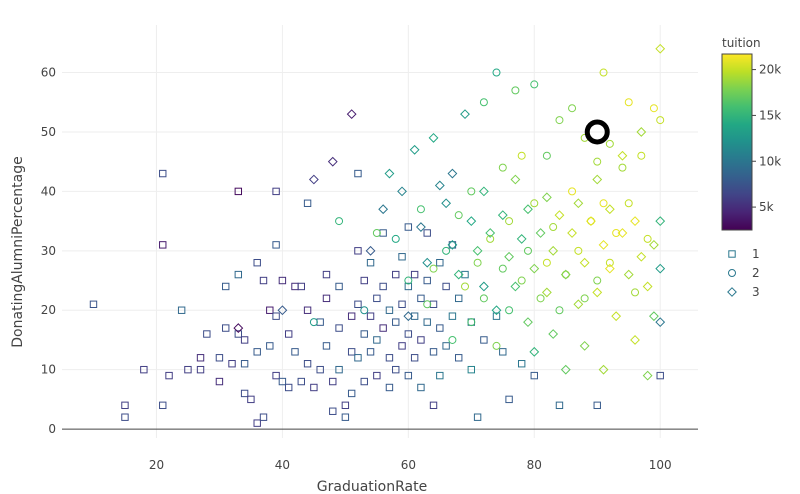  I want to click on y-tick-label: 30, so click(48, 251).